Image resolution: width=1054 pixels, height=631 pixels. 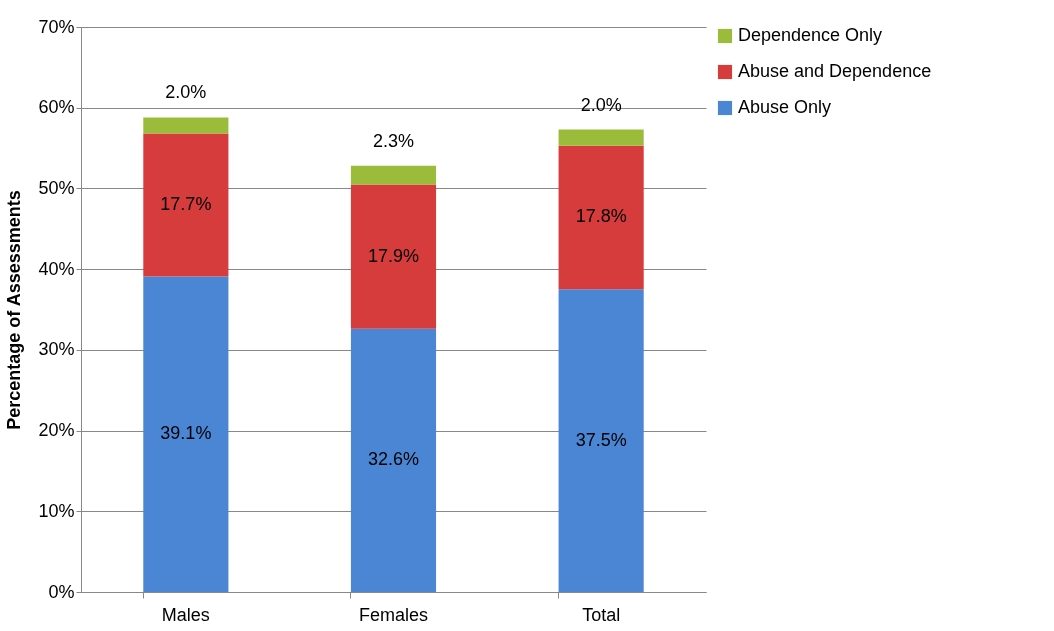 I want to click on legend-label: Abuse Only, so click(x=785, y=107).